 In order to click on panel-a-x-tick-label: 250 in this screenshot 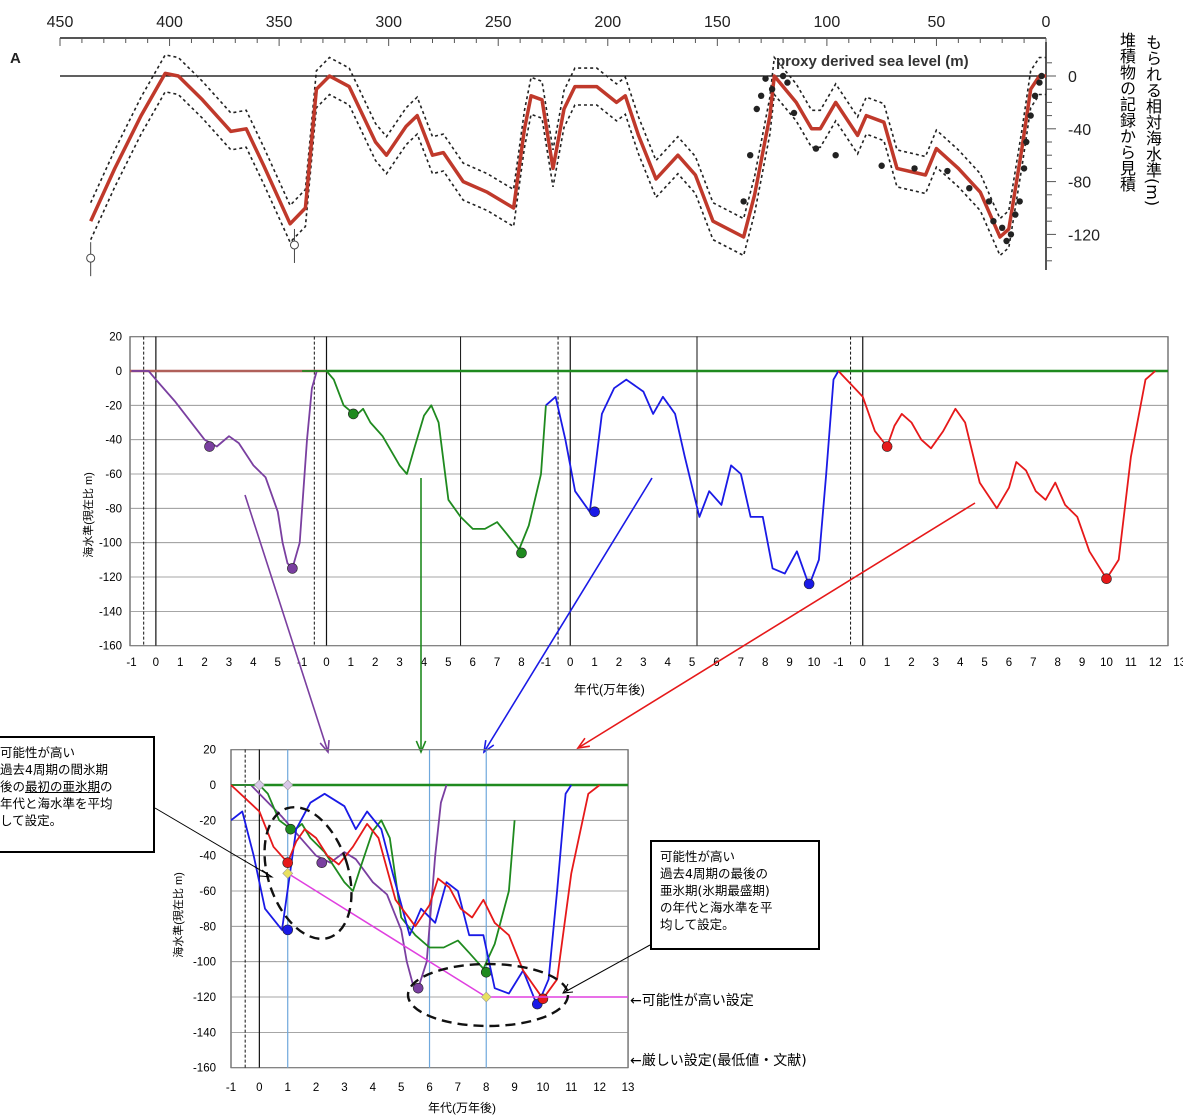, I will do `click(498, 22)`.